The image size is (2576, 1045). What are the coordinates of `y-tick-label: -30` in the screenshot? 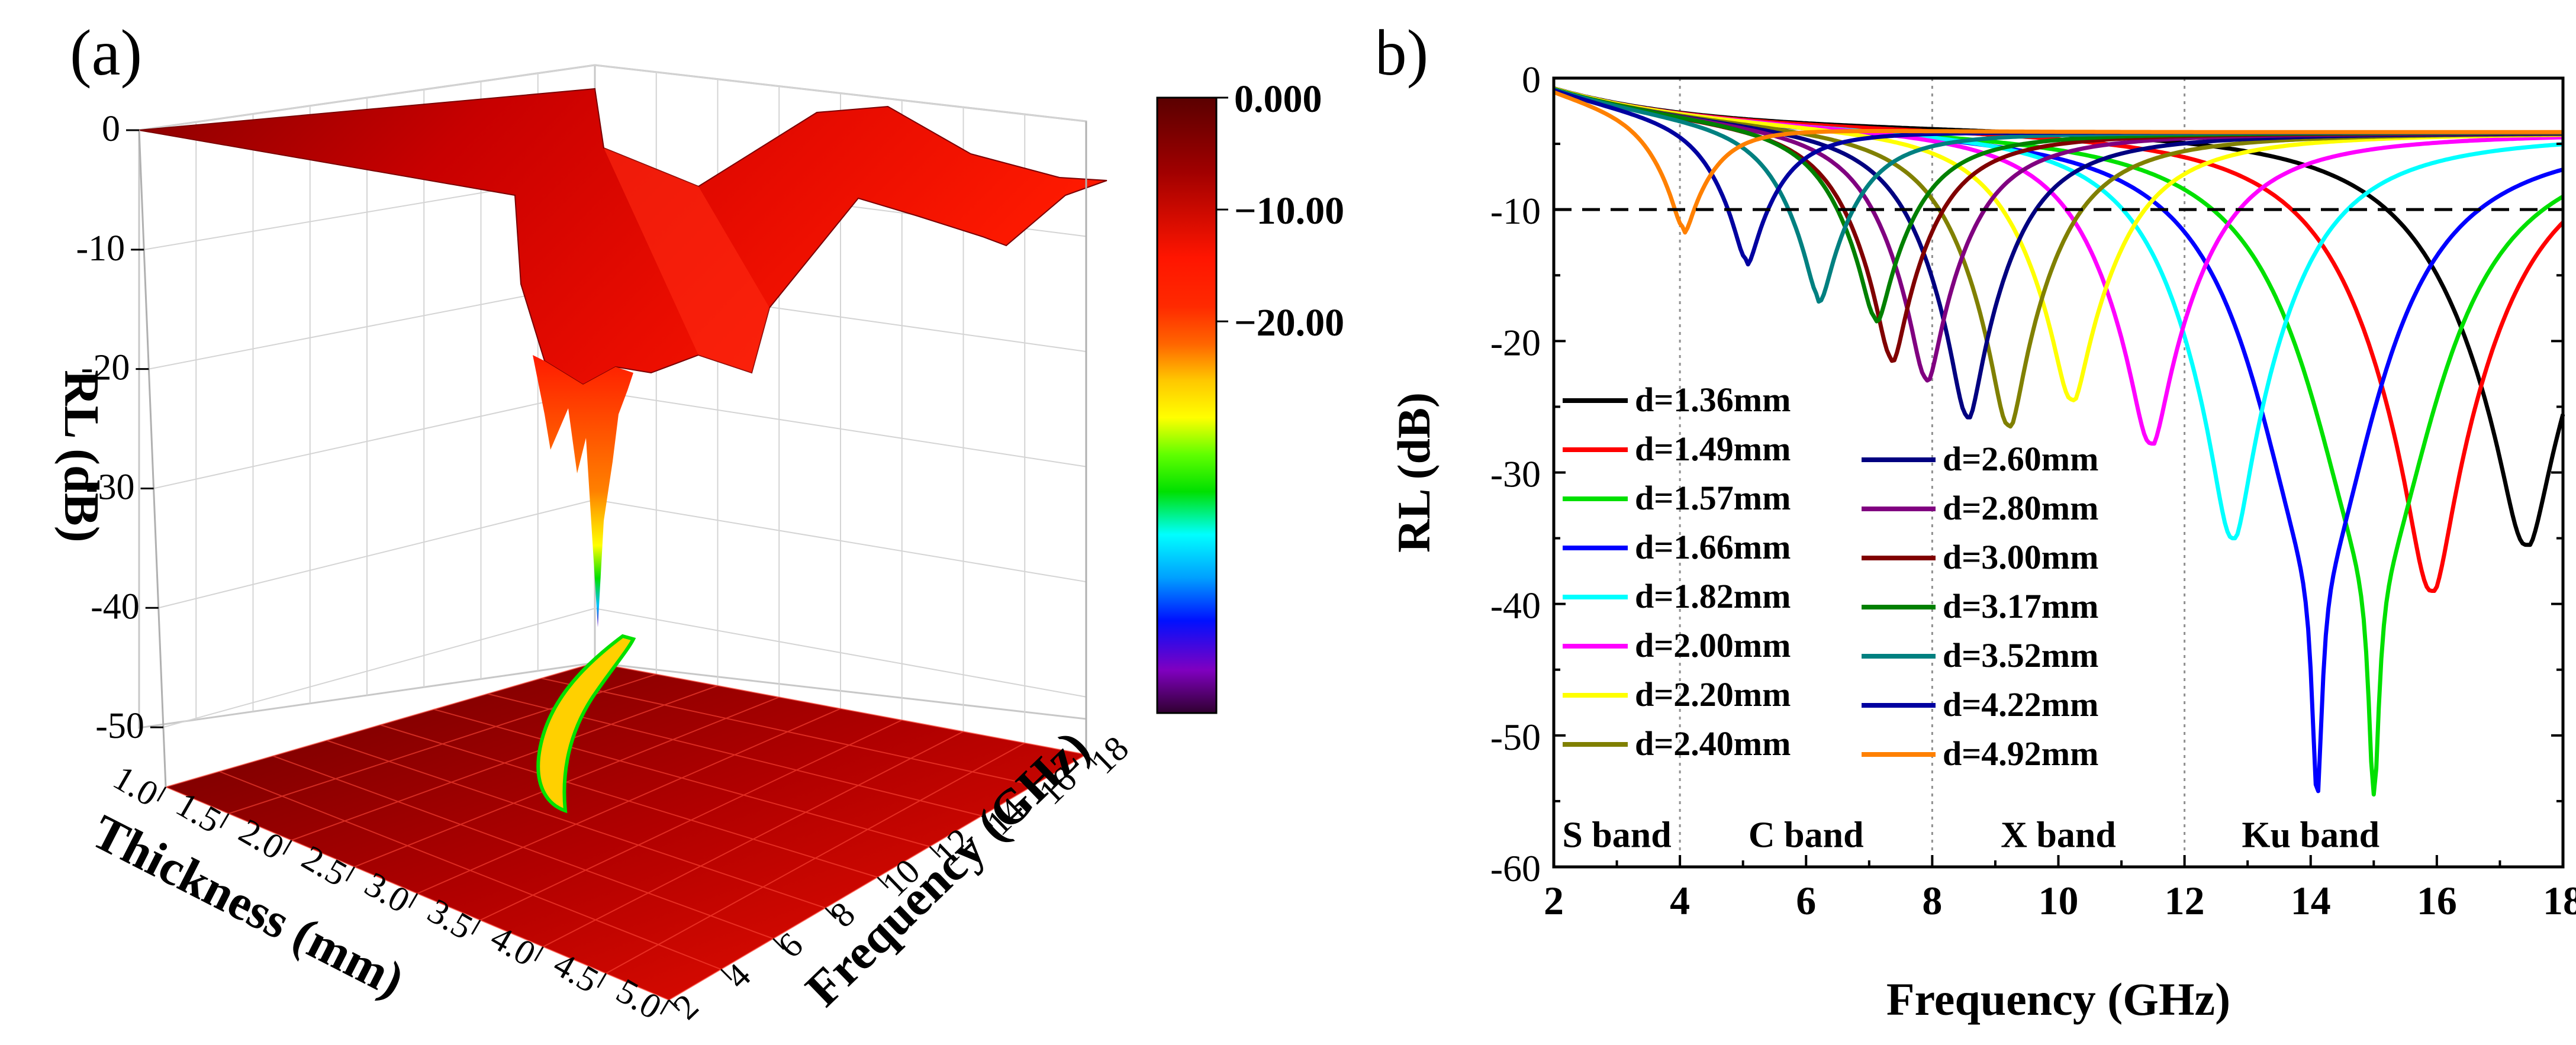 It's located at (1515, 474).